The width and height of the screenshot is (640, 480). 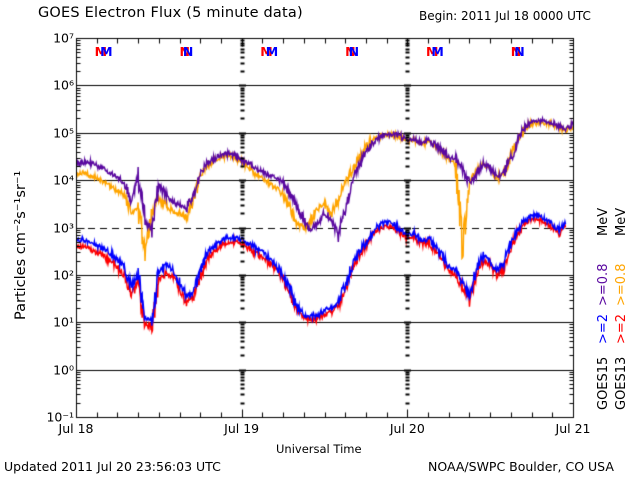 I want to click on y-tick-label-1e-1: 10⁻¹, so click(x=60, y=417).